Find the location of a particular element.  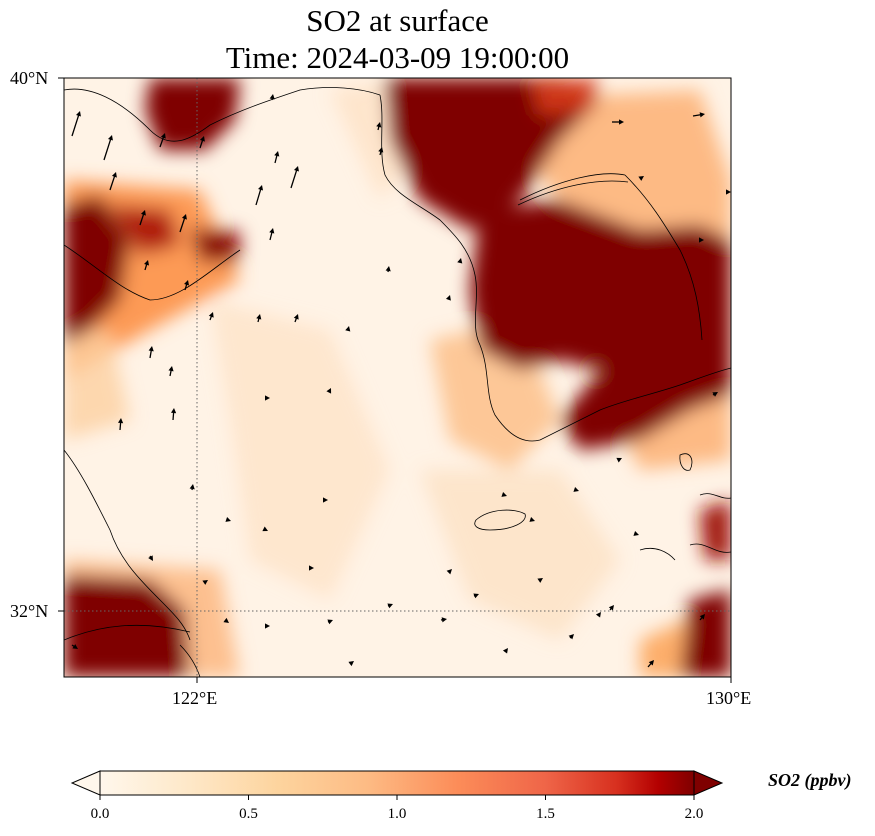

colorbar-ticks is located at coordinates (397, 797).